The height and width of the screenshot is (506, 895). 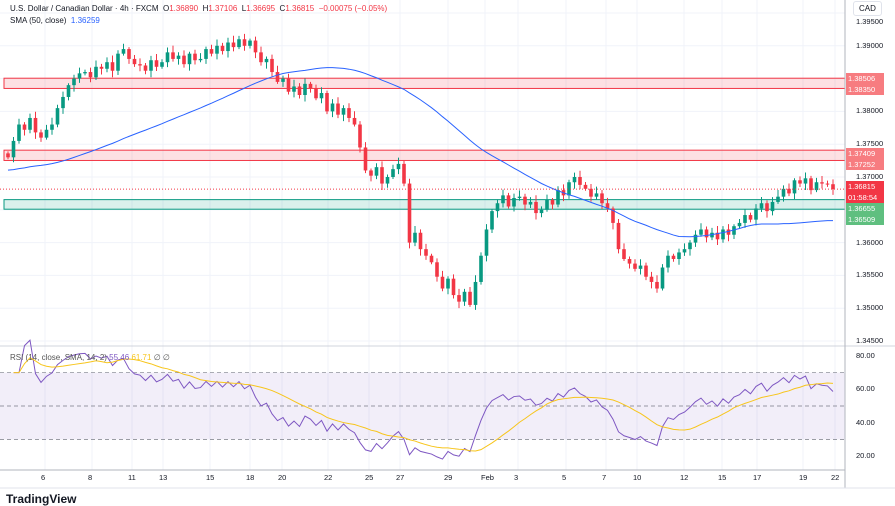 What do you see at coordinates (38, 20) in the screenshot?
I see `sma-label: SMA (50, close)` at bounding box center [38, 20].